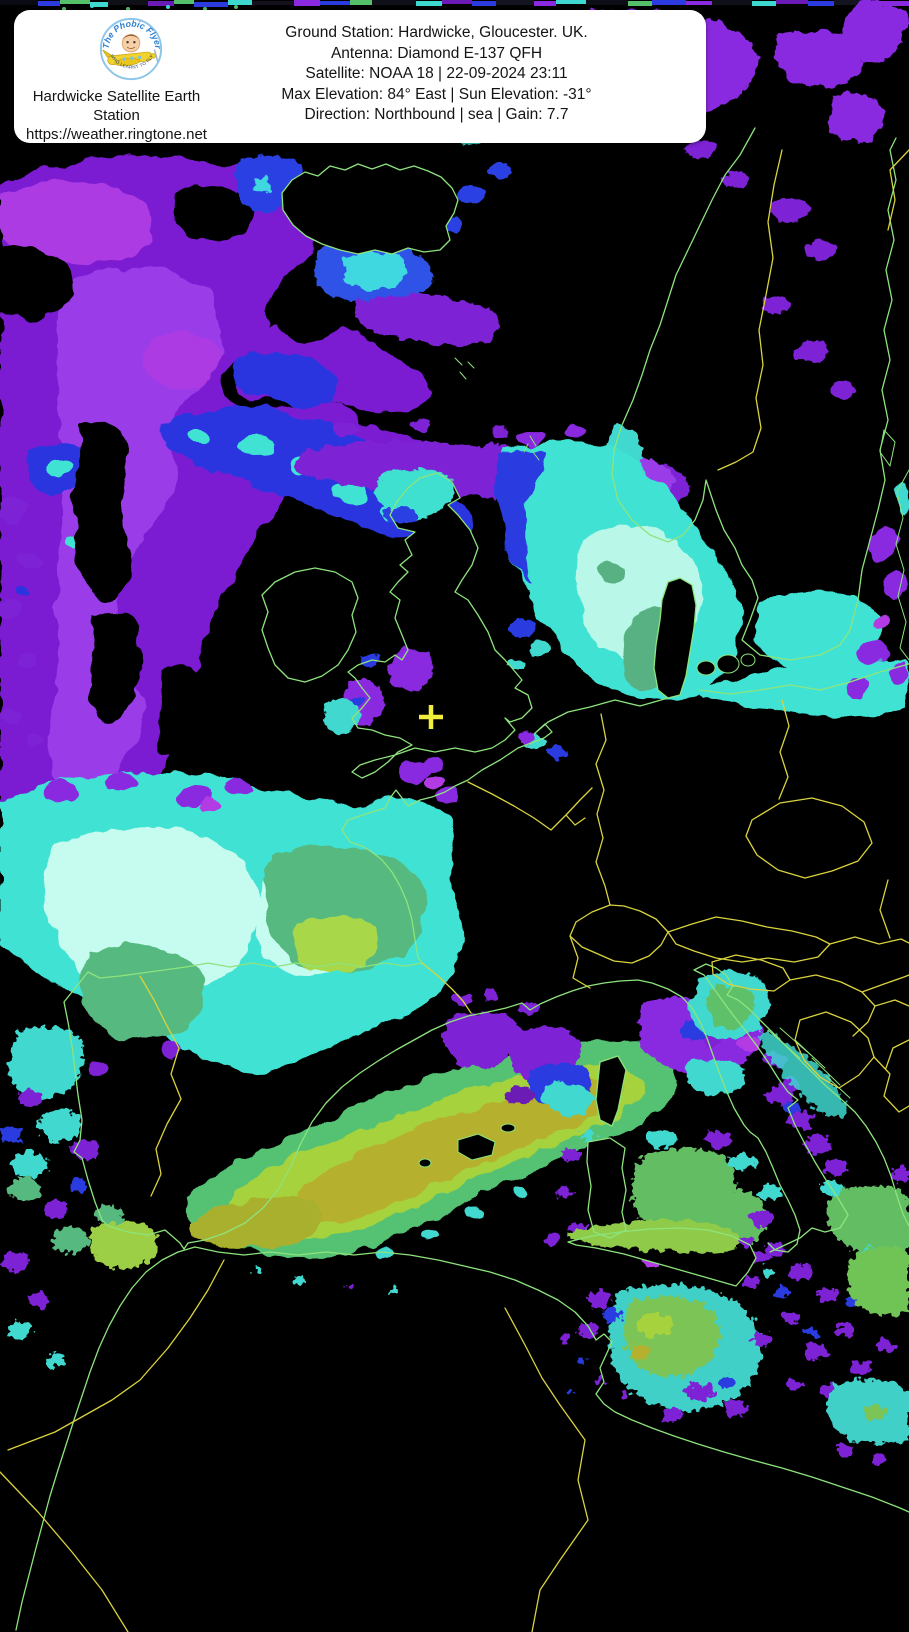  I want to click on border-germany-poland, so click(784, 749).